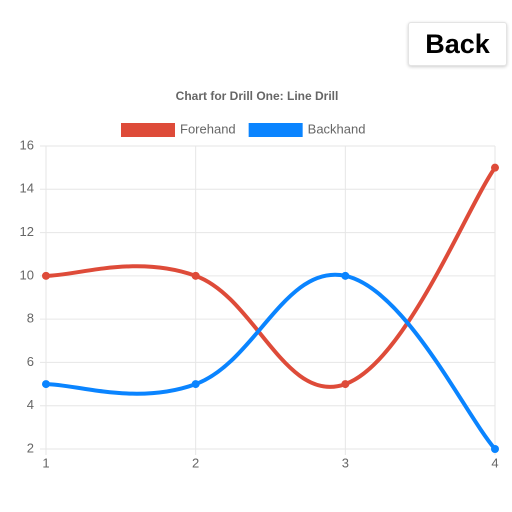  I want to click on x-tick-label: 2, so click(195, 462).